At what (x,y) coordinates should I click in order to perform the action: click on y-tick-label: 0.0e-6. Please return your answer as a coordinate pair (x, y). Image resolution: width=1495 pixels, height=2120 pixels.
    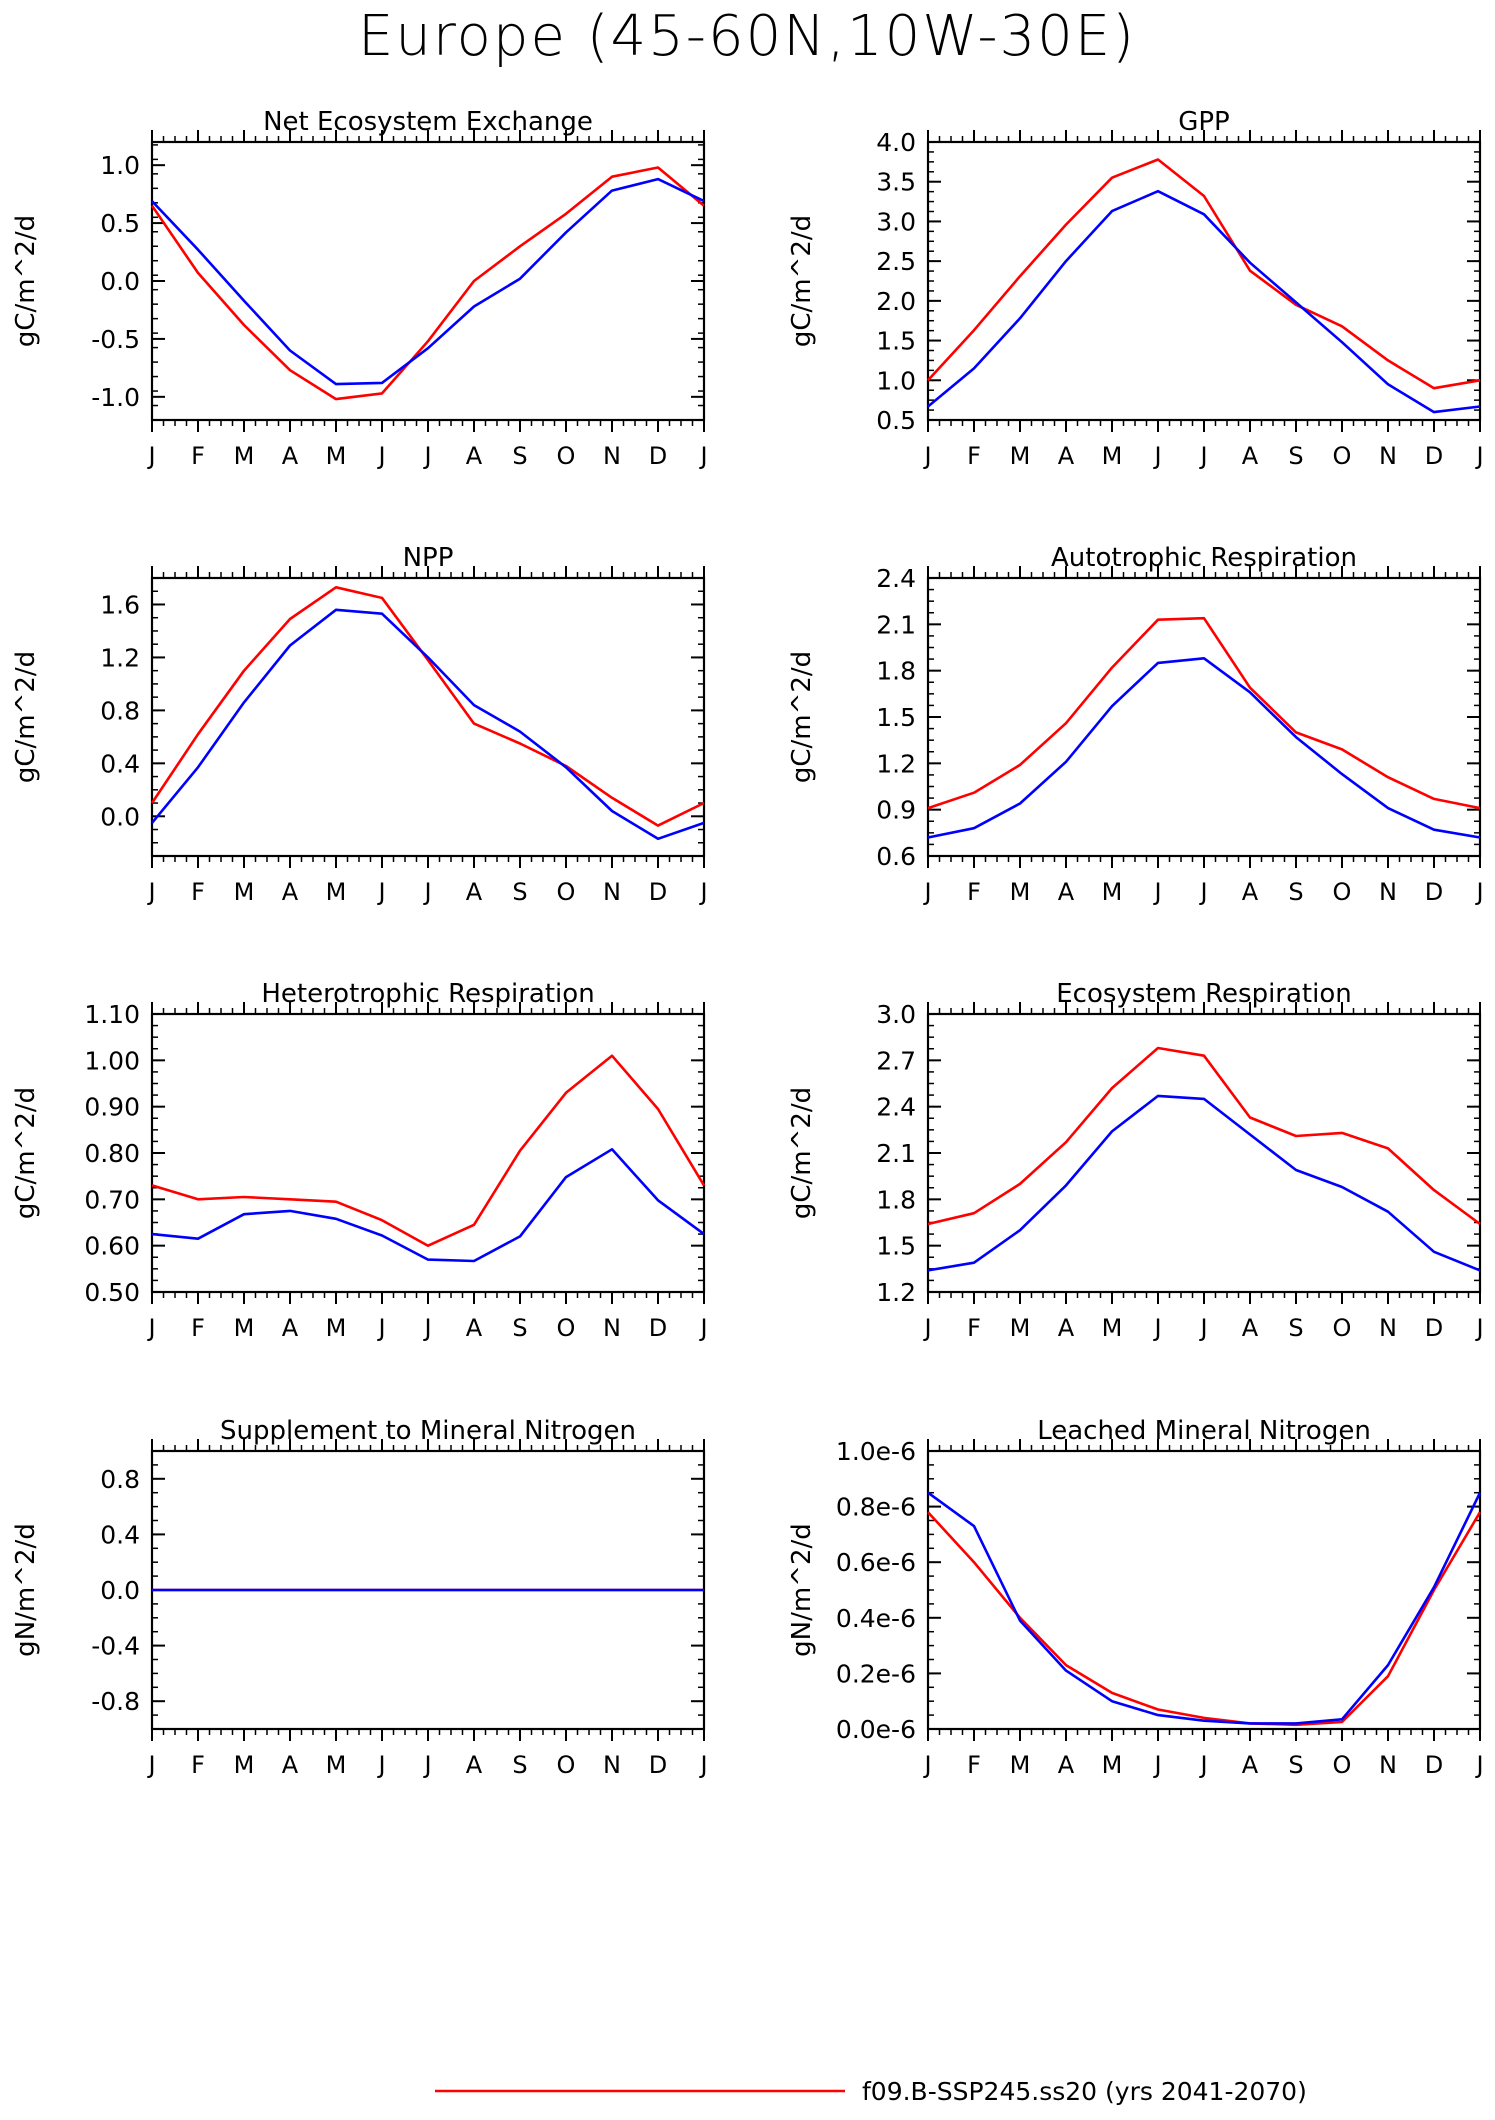
    Looking at the image, I should click on (876, 1729).